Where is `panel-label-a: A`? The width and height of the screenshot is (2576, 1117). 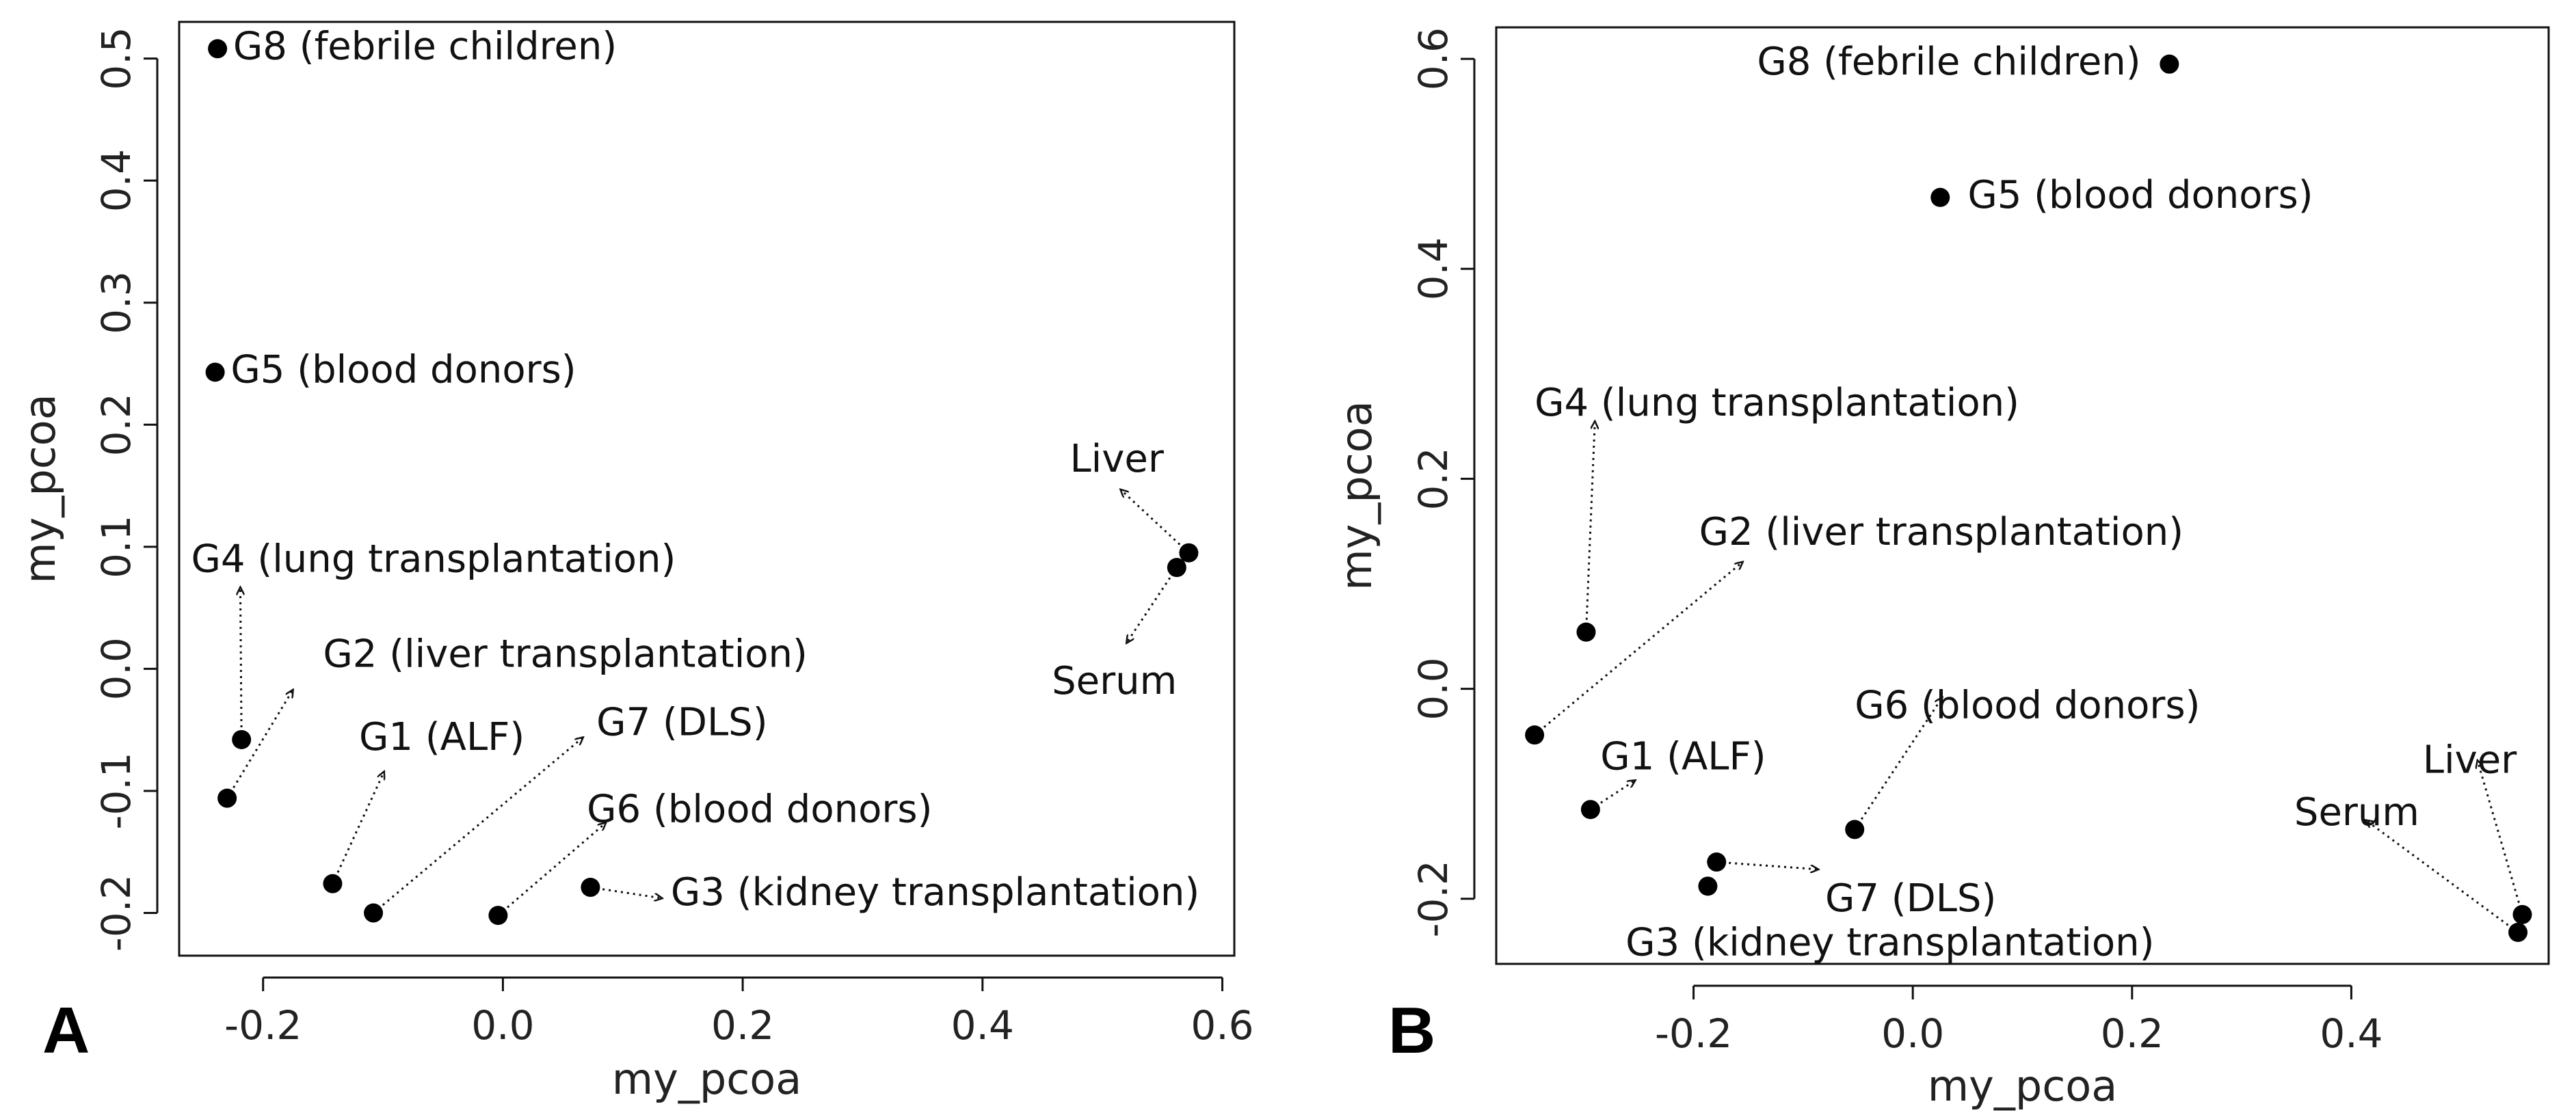 panel-label-a: A is located at coordinates (66, 1030).